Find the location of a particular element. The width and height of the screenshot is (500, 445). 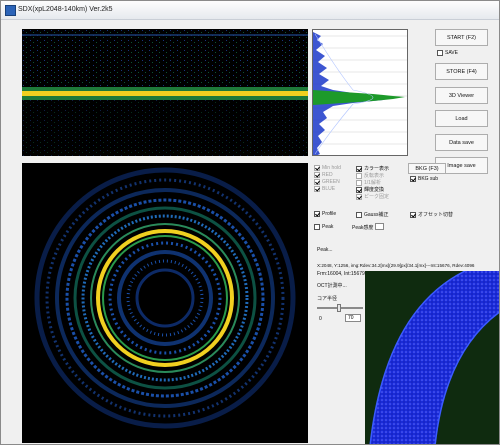

peak-sensitivity-label: Peak感度 is located at coordinates (363, 228).